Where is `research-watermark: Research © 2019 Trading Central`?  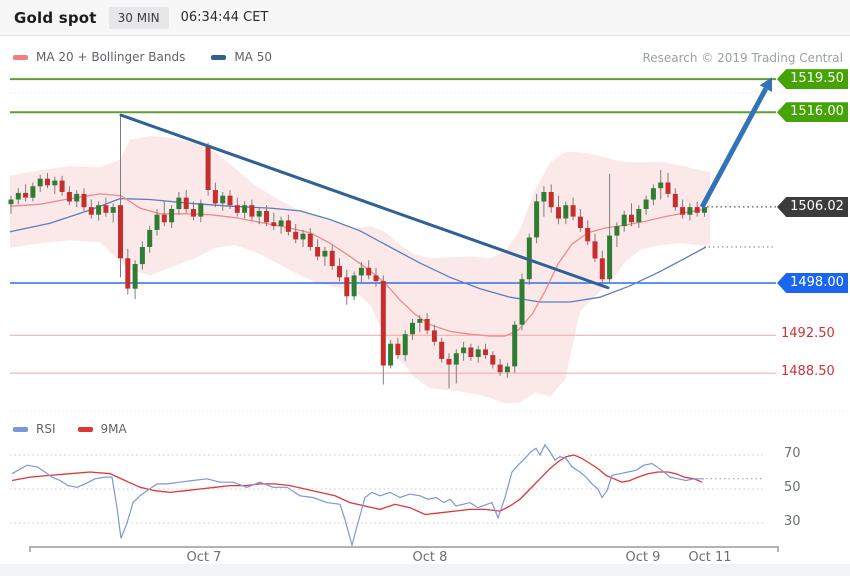
research-watermark: Research © 2019 Trading Central is located at coordinates (742, 58).